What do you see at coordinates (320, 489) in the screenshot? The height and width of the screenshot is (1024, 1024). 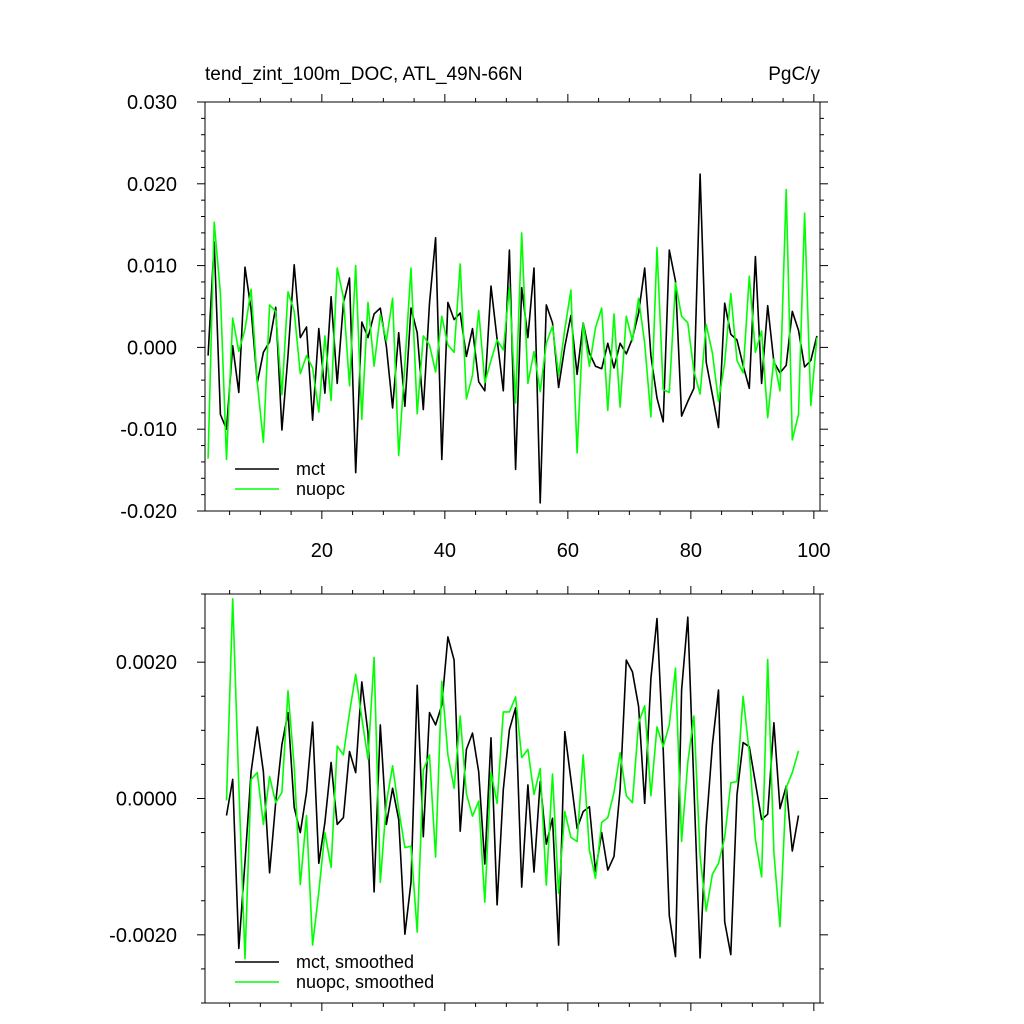 I see `legend-label: nuopc` at bounding box center [320, 489].